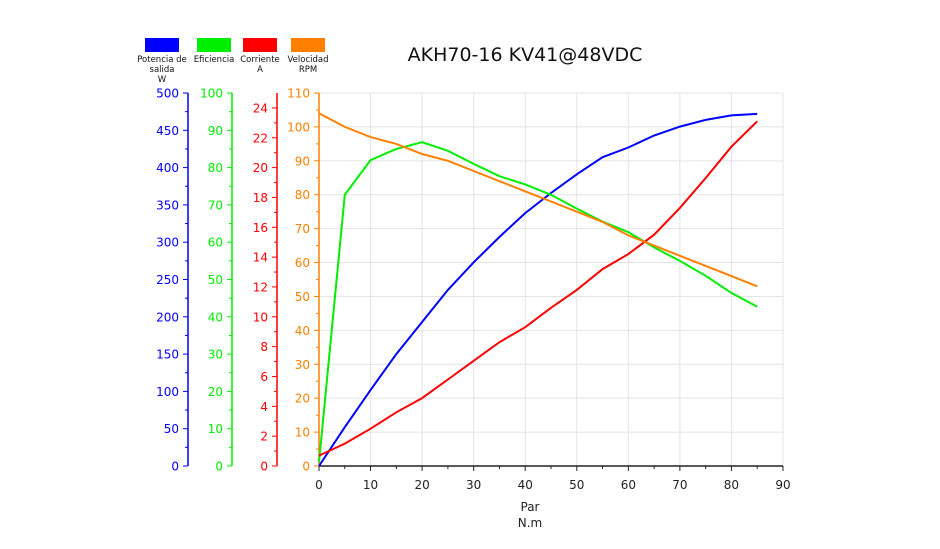 The width and height of the screenshot is (940, 549). What do you see at coordinates (260, 108) in the screenshot?
I see `y-tick-label: 24` at bounding box center [260, 108].